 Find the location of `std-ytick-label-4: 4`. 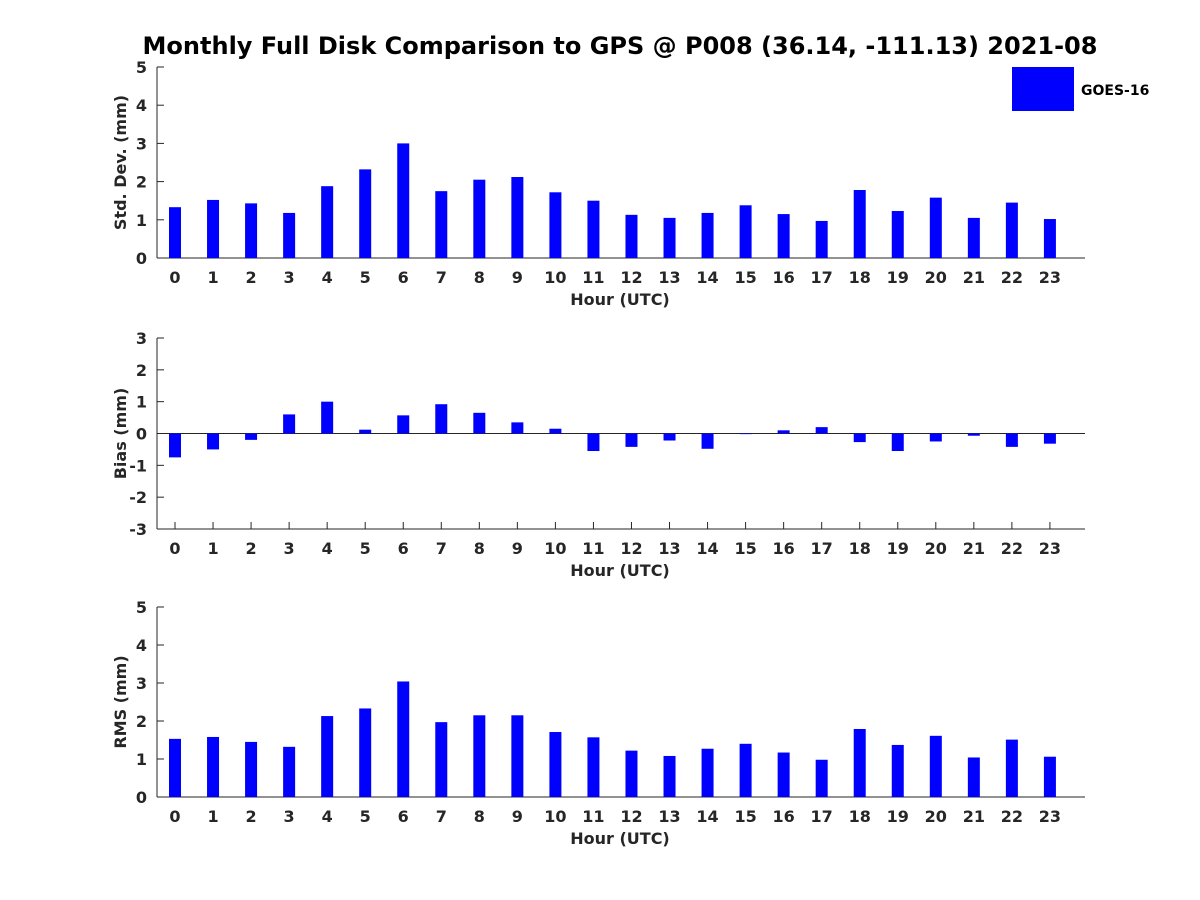

std-ytick-label-4: 4 is located at coordinates (141, 105).